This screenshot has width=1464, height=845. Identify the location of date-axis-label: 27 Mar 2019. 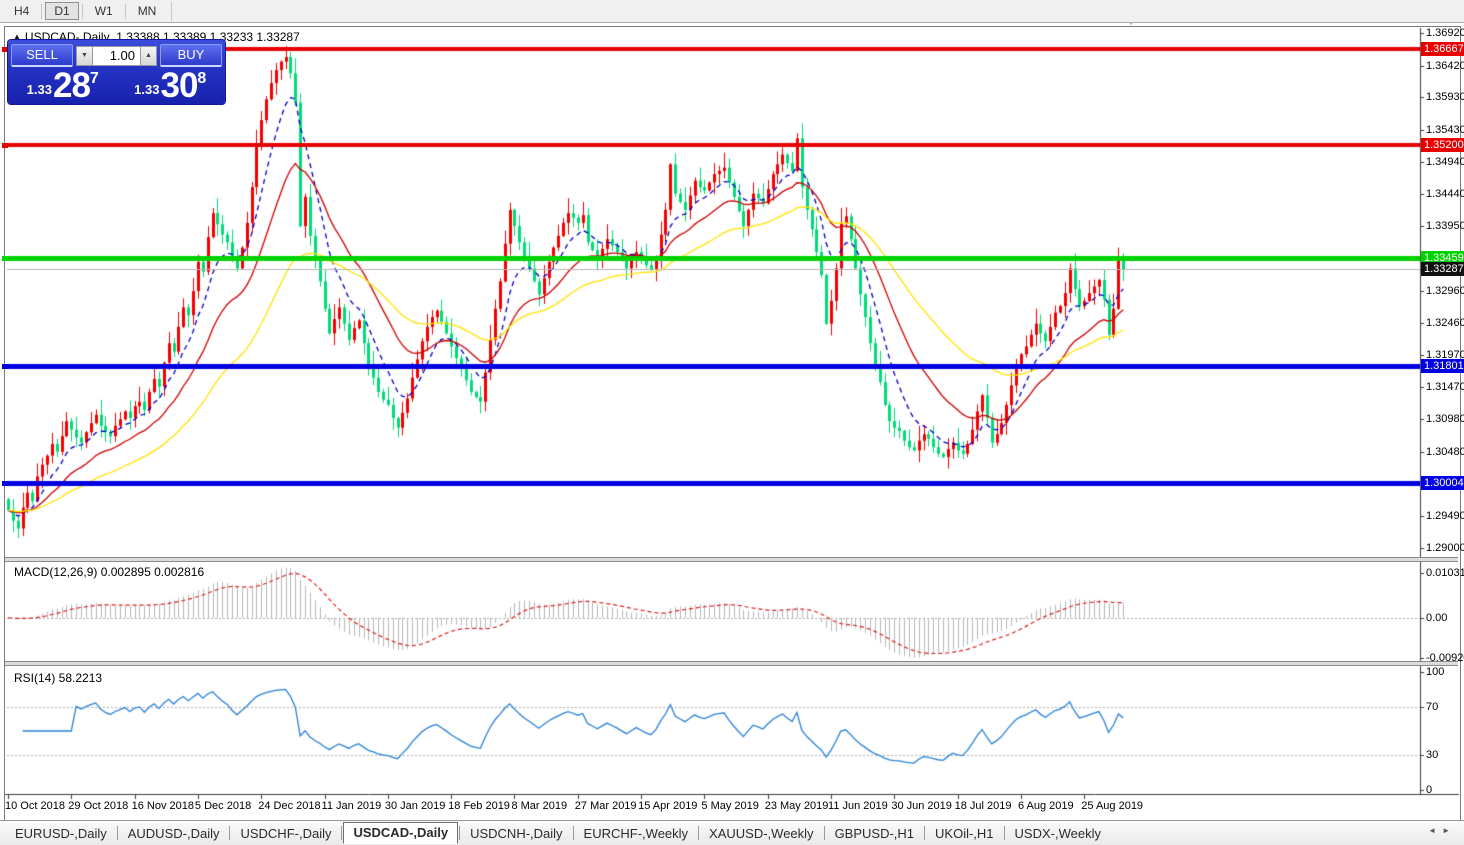
(605, 806).